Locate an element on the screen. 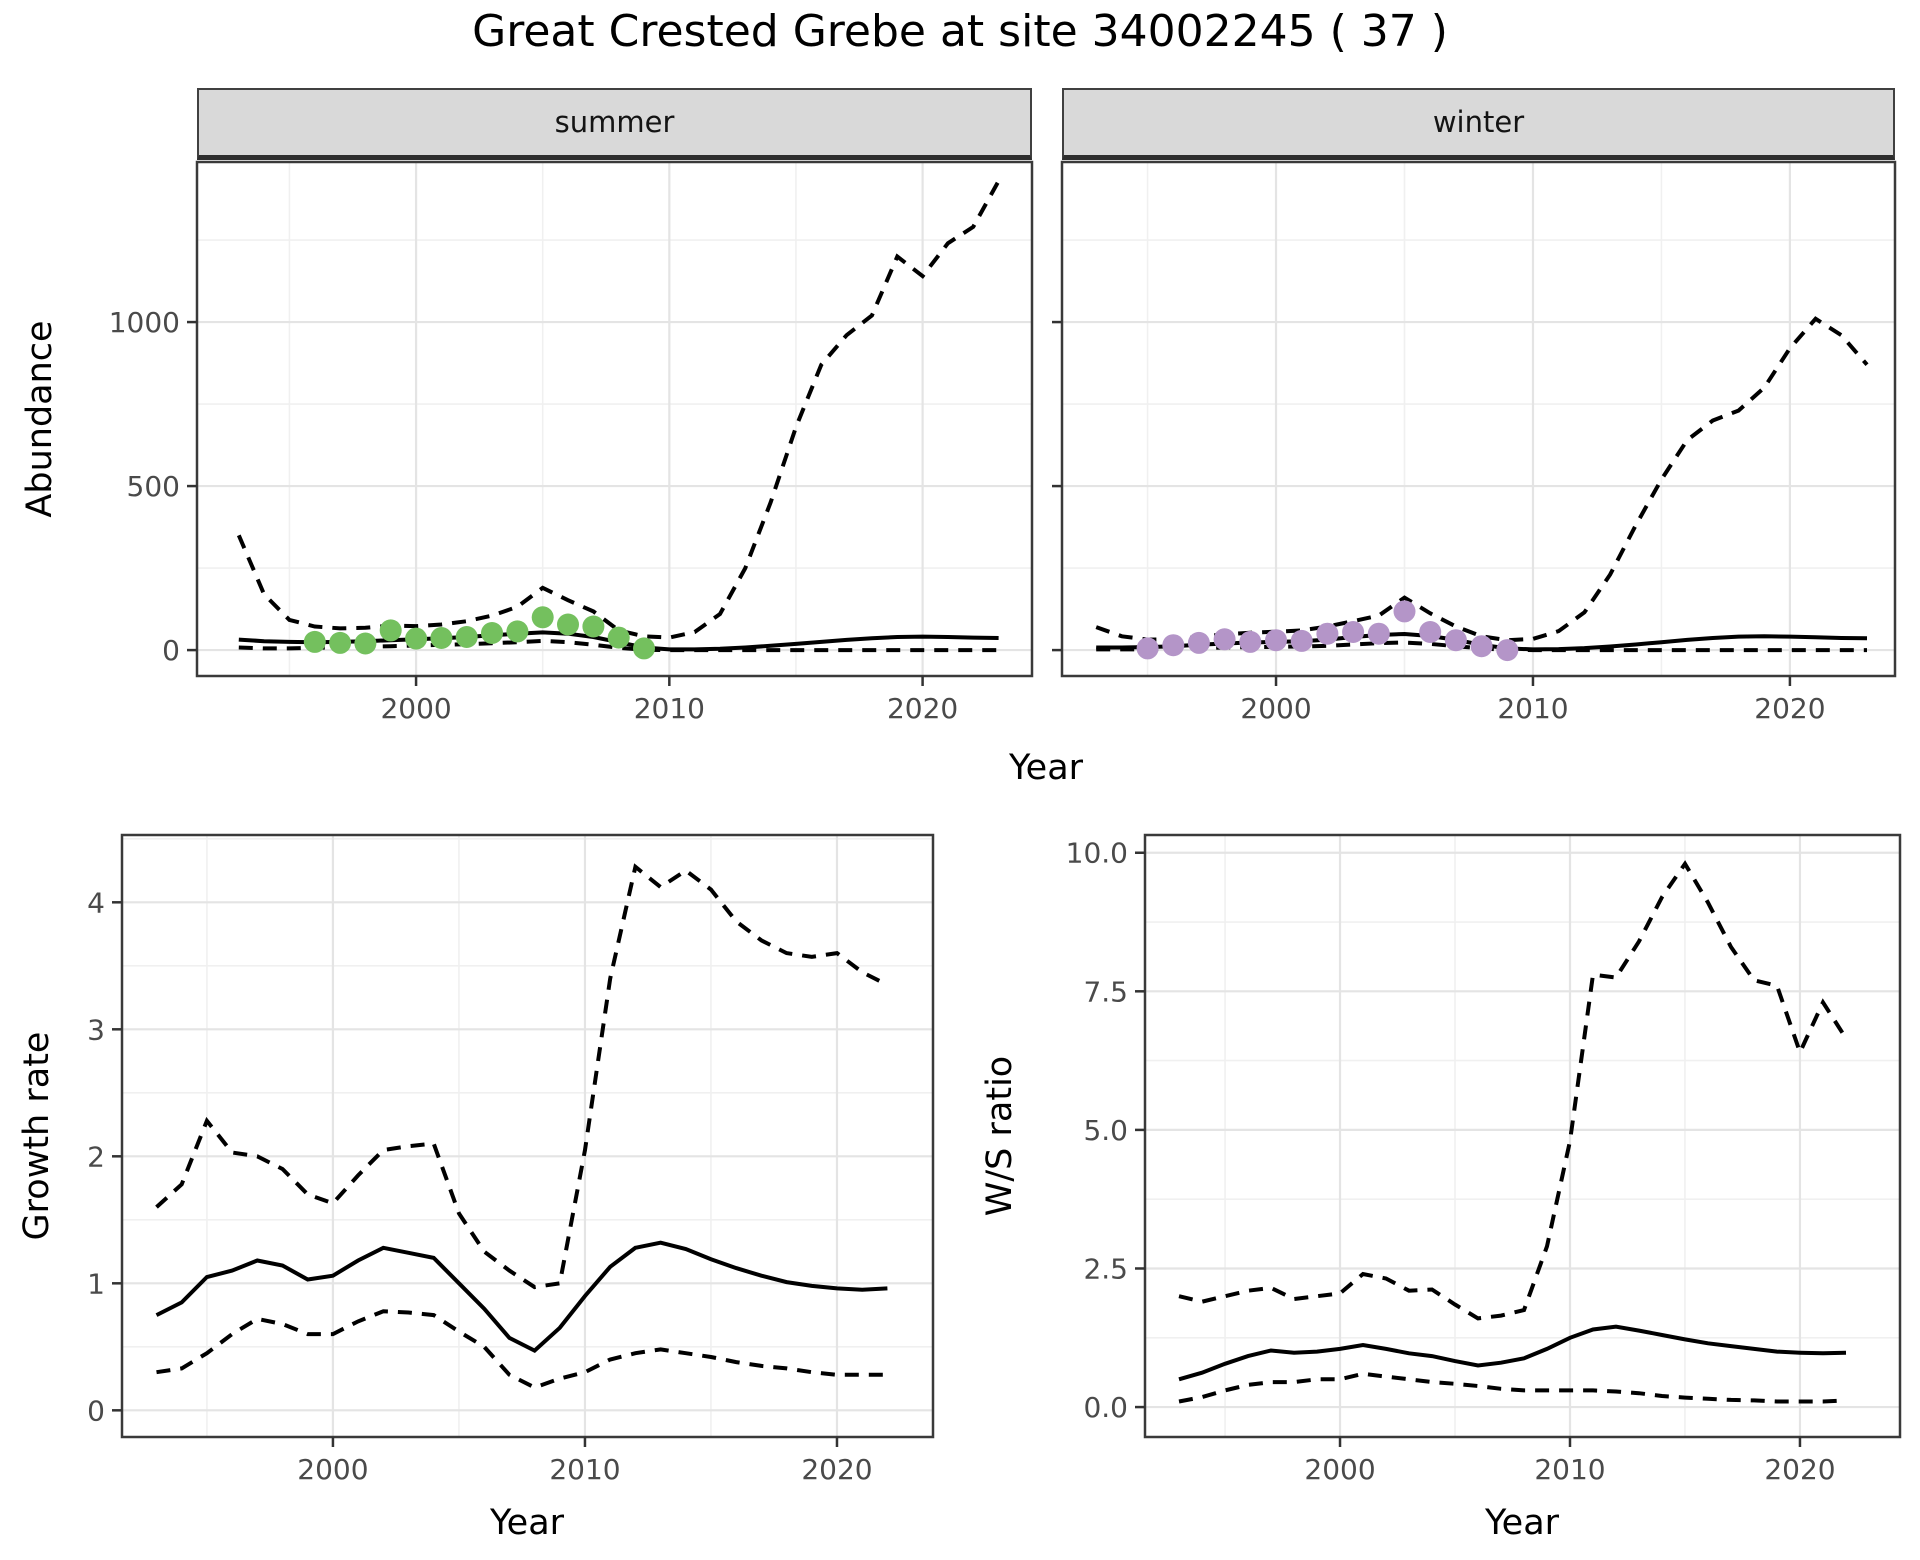  y-tick-label: 1 is located at coordinates (96, 1283).